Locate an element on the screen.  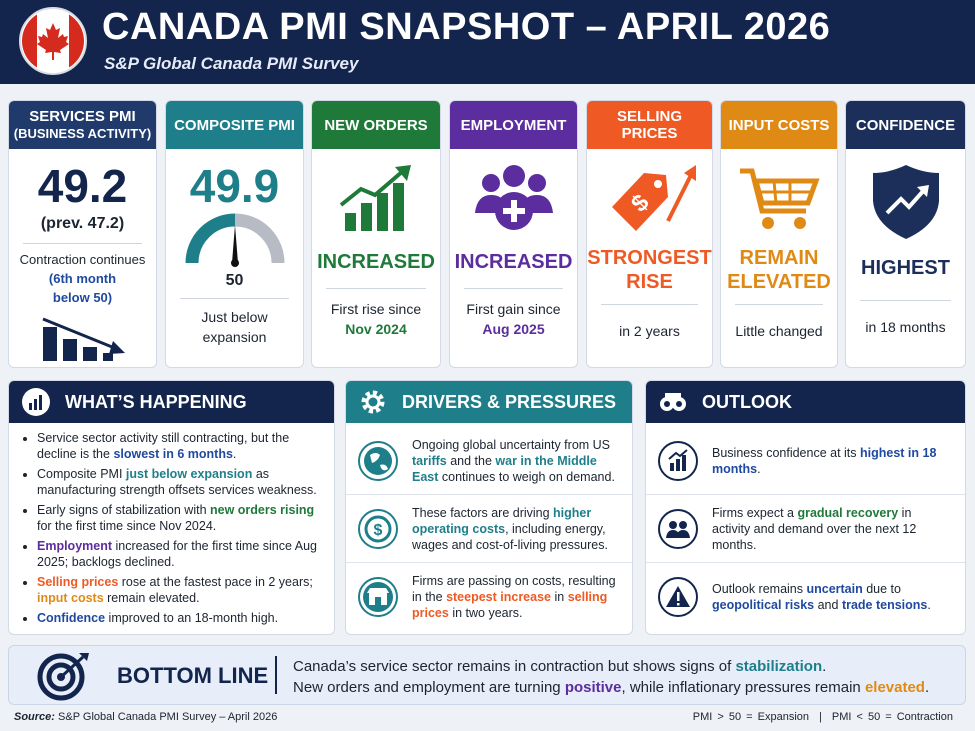
card-header: SELLING PRICES is located at coordinates (649, 125).